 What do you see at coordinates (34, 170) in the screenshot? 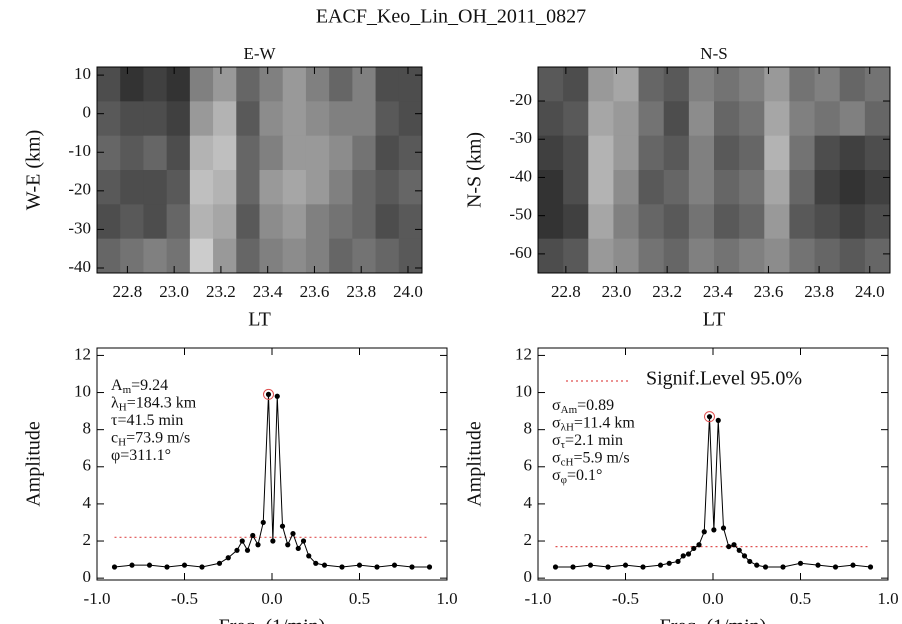
I see `y-axis-label: W-E (km)` at bounding box center [34, 170].